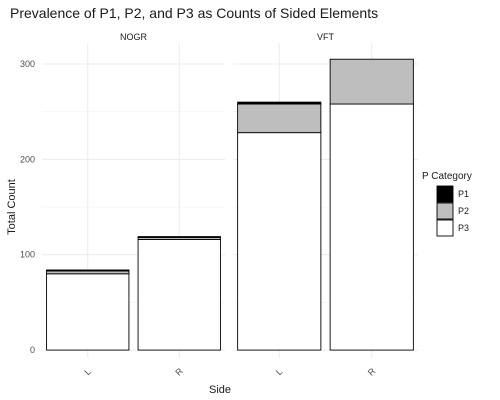  What do you see at coordinates (463, 194) in the screenshot?
I see `legend-label: P1` at bounding box center [463, 194].